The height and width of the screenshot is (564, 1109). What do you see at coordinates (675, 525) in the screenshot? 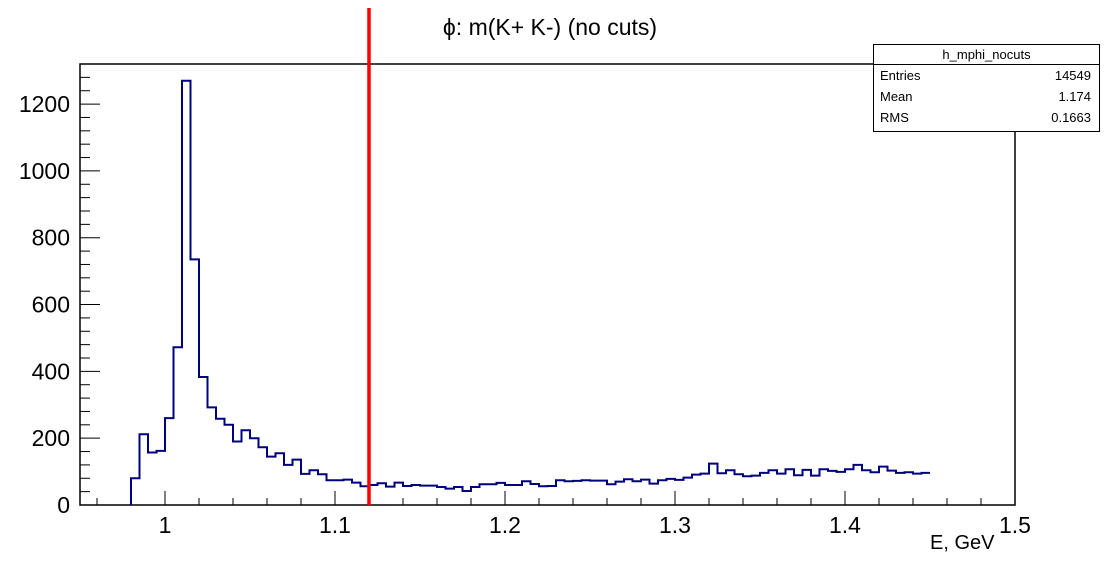
I see `x-tick-label: 1.3` at bounding box center [675, 525].